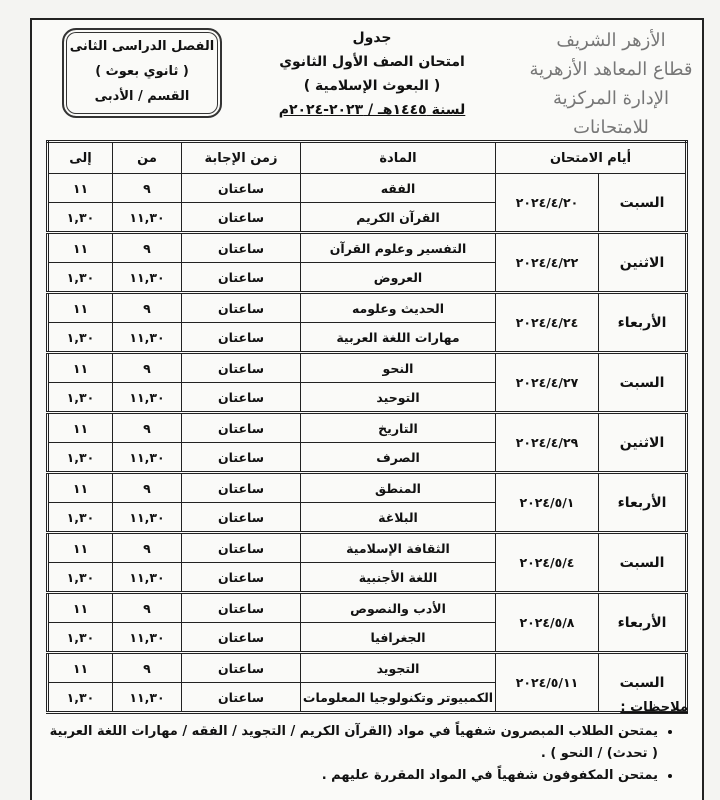  What do you see at coordinates (398, 217) in the screenshot?
I see `subject-cell: القرآن الكريم` at bounding box center [398, 217].